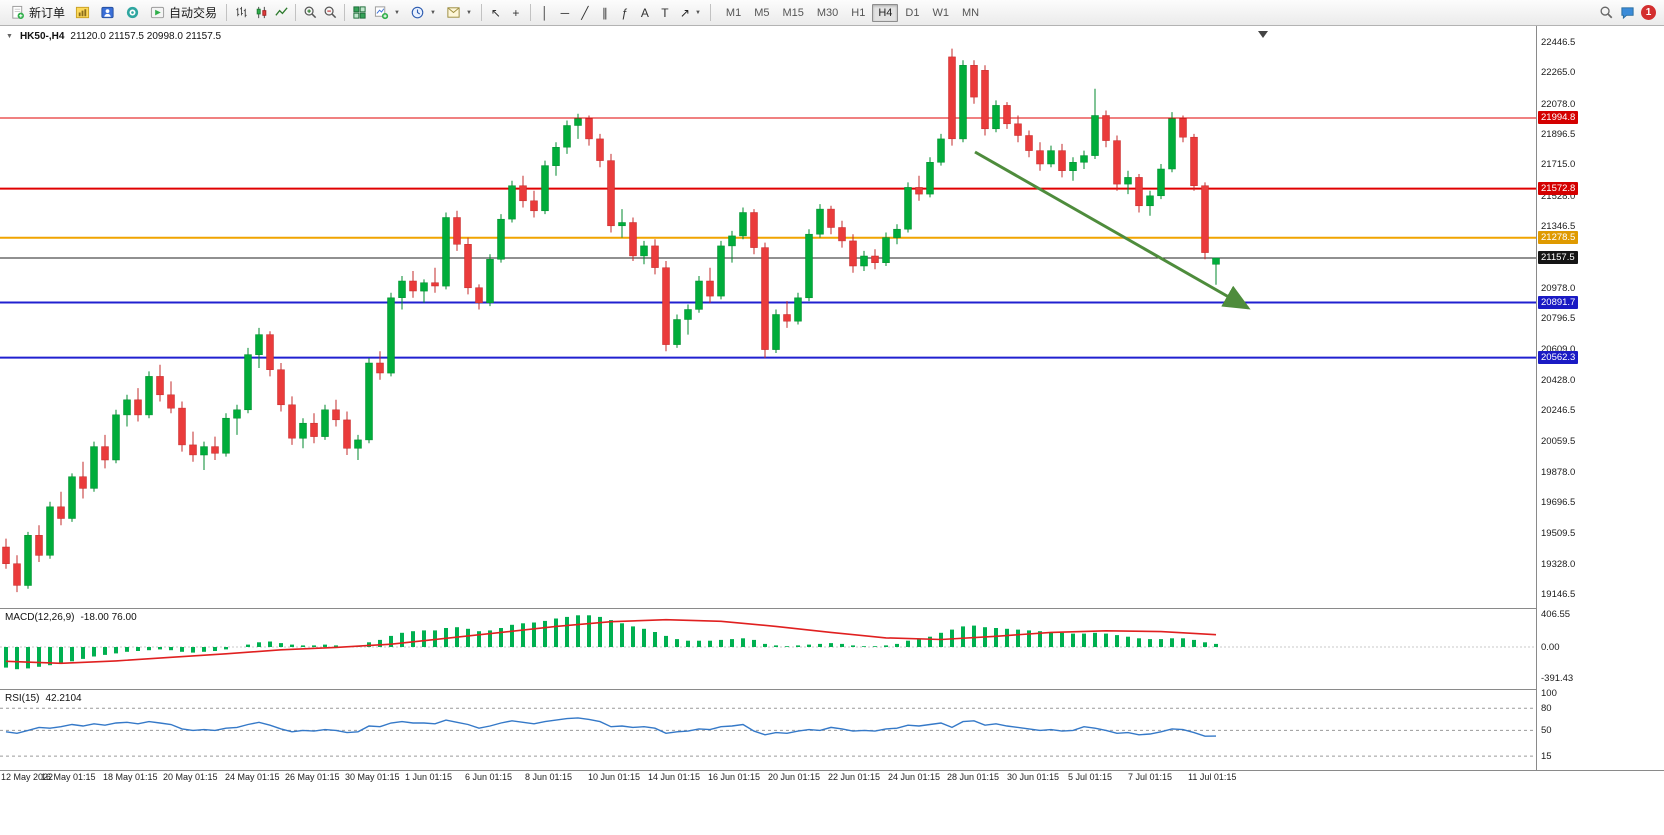  I want to click on time-axis-label: 18 May 01:15, so click(130, 777).